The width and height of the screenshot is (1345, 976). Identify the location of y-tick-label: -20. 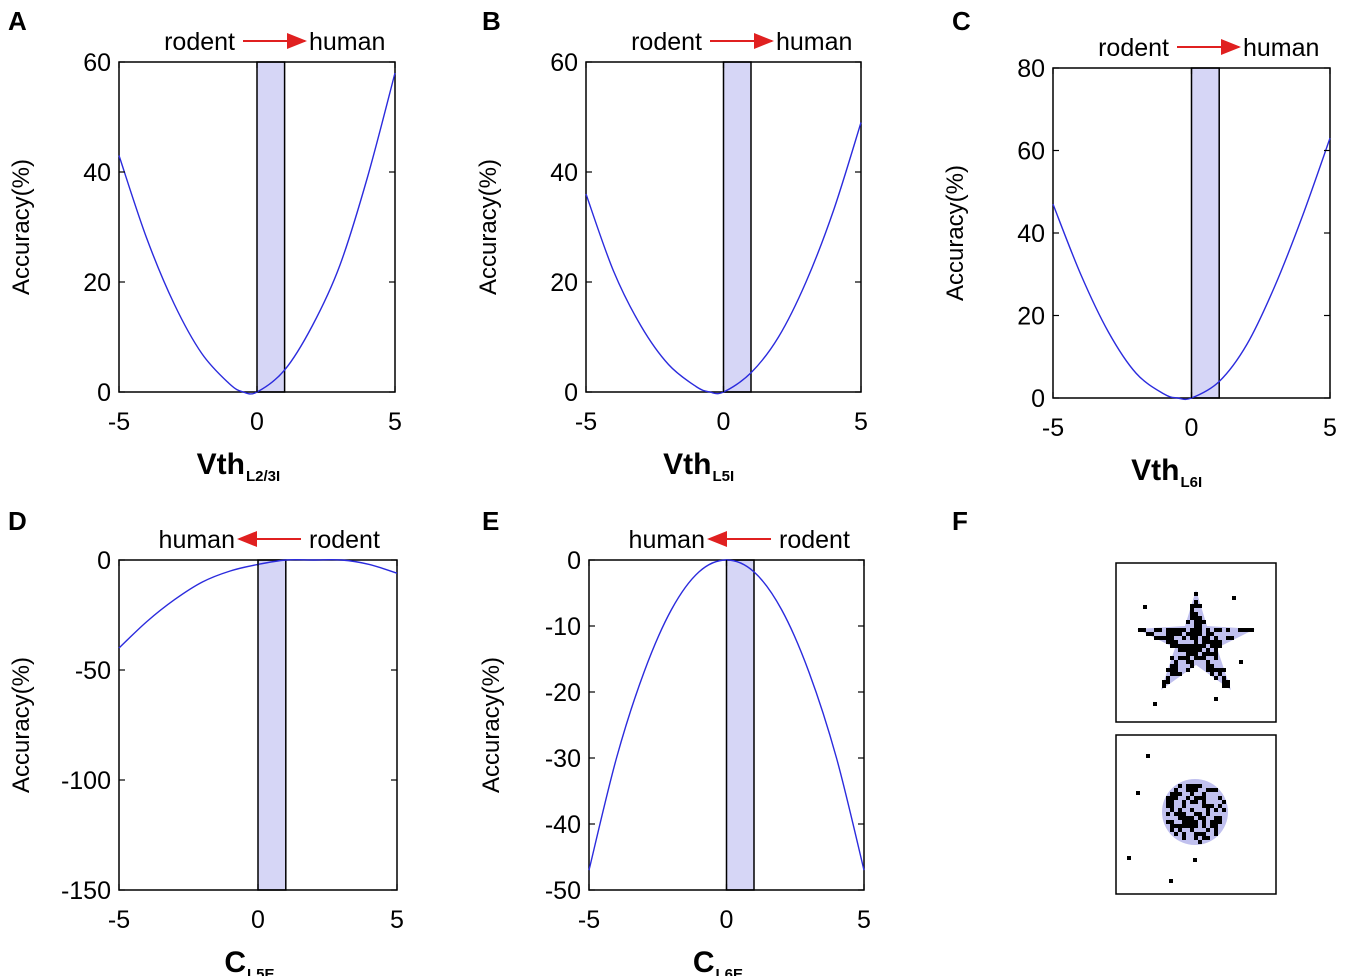
(563, 693).